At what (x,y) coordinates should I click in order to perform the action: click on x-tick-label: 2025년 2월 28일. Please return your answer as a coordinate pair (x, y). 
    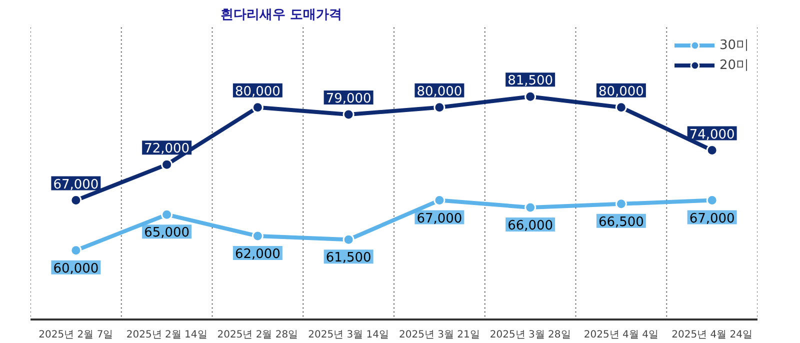
    Looking at the image, I should click on (257, 335).